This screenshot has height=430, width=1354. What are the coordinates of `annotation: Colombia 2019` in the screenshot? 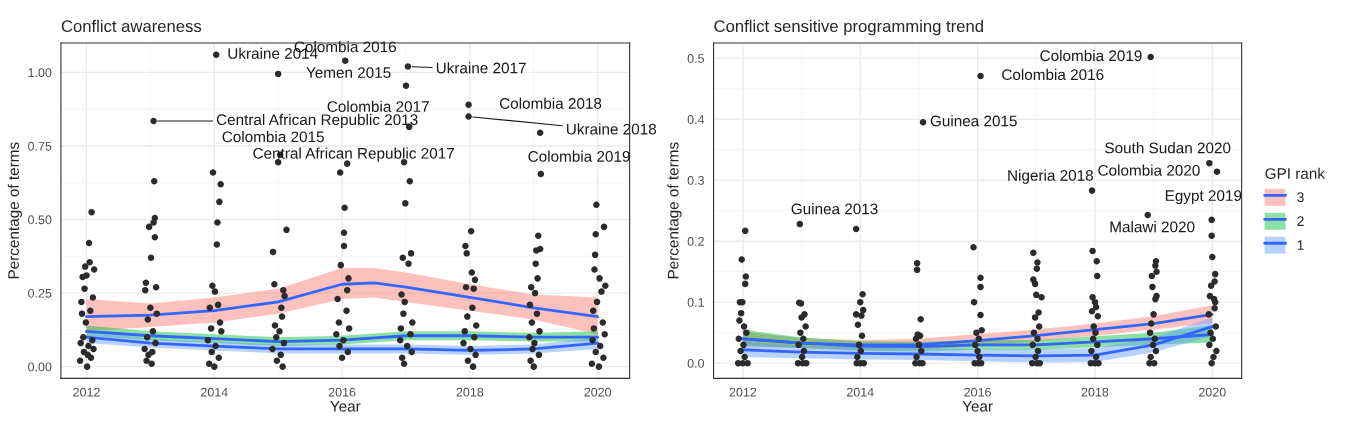 It's located at (1091, 55).